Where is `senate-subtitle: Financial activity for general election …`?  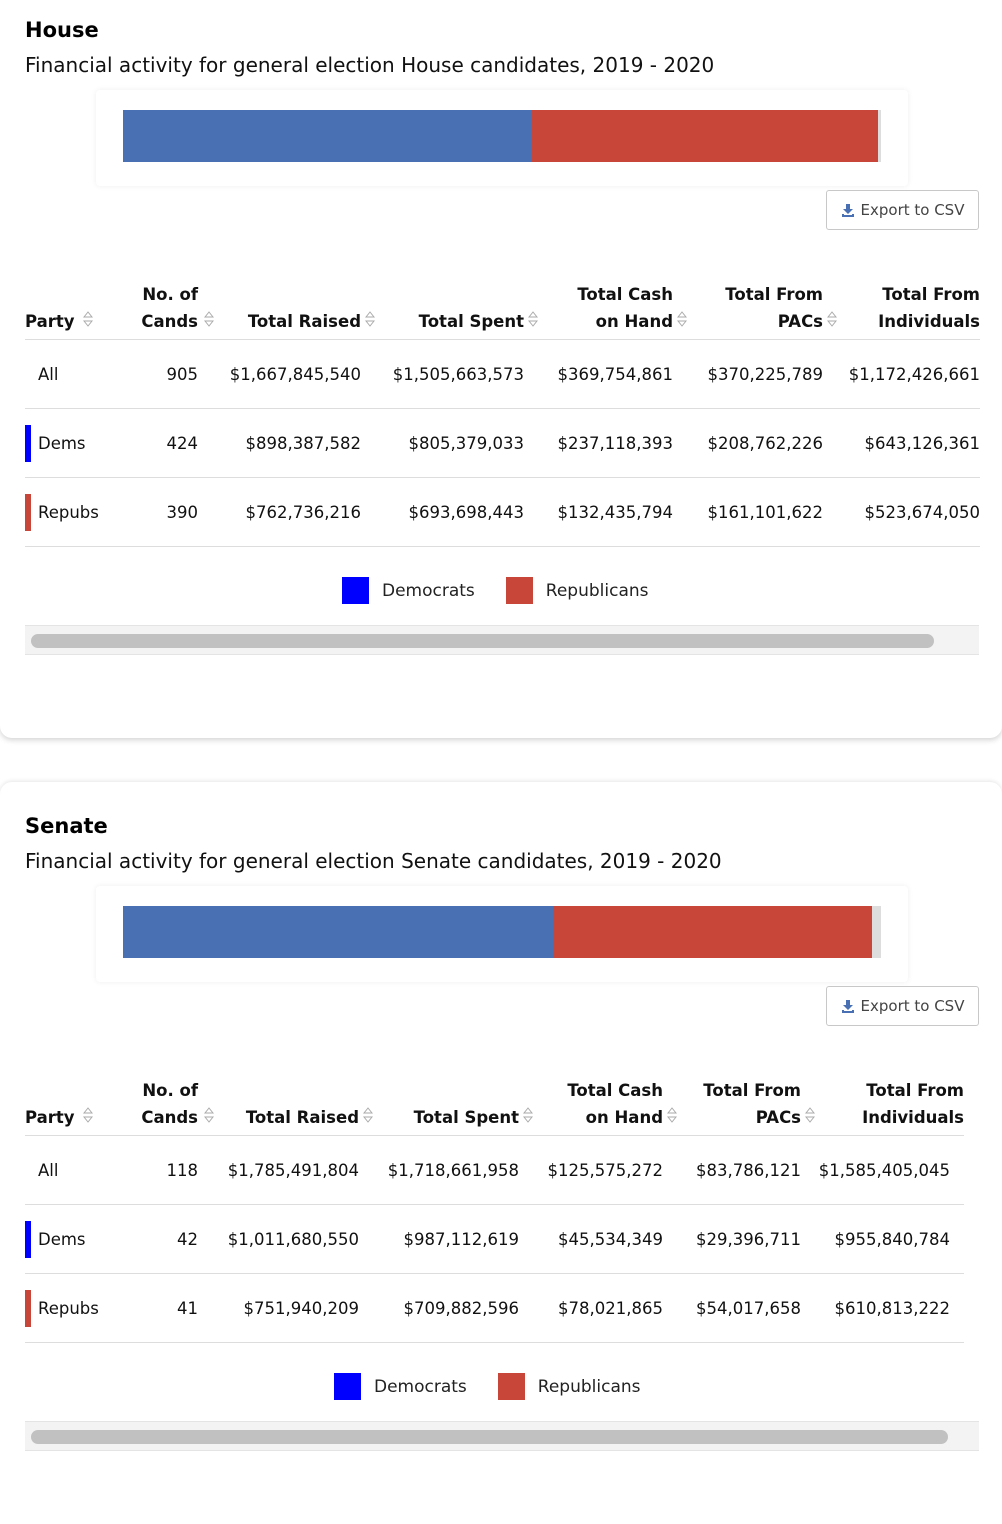
senate-subtitle: Financial activity for general election … is located at coordinates (373, 861).